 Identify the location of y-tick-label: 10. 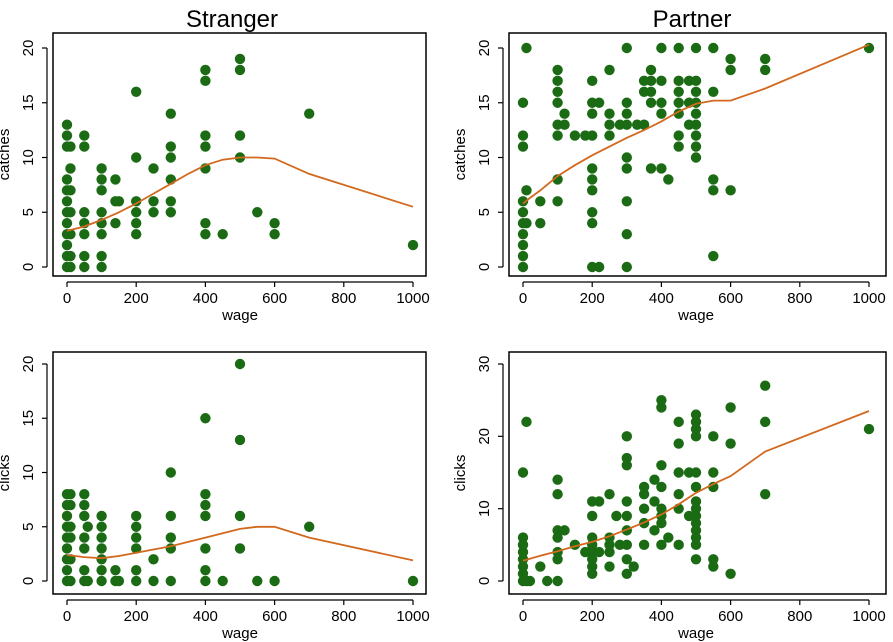
(28, 157).